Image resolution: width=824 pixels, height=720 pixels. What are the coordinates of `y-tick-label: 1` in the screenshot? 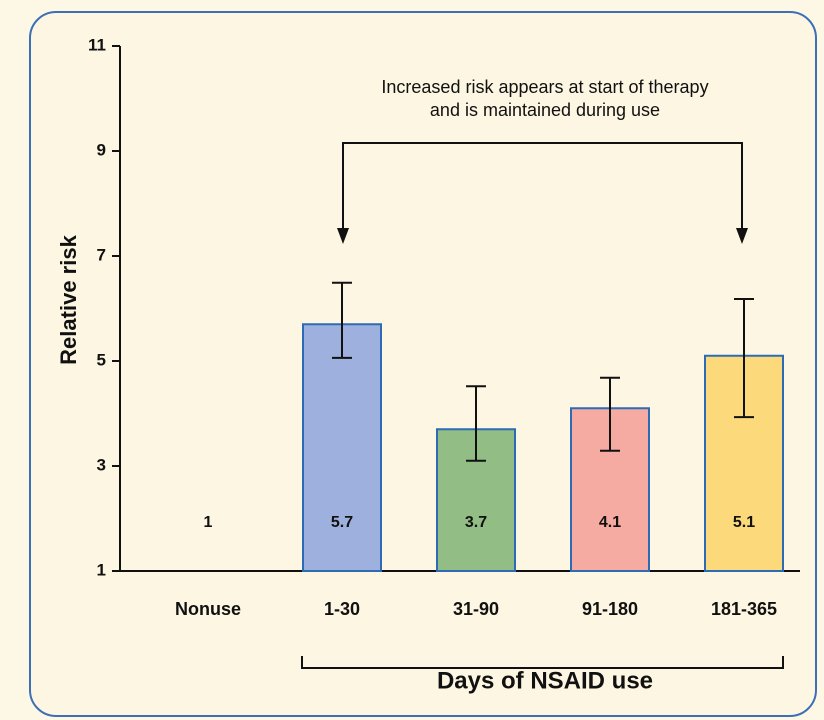 It's located at (101, 569).